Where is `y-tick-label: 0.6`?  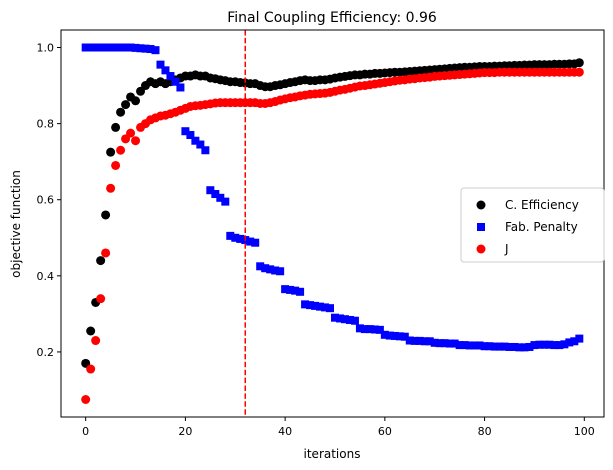
y-tick-label: 0.6 is located at coordinates (46, 200).